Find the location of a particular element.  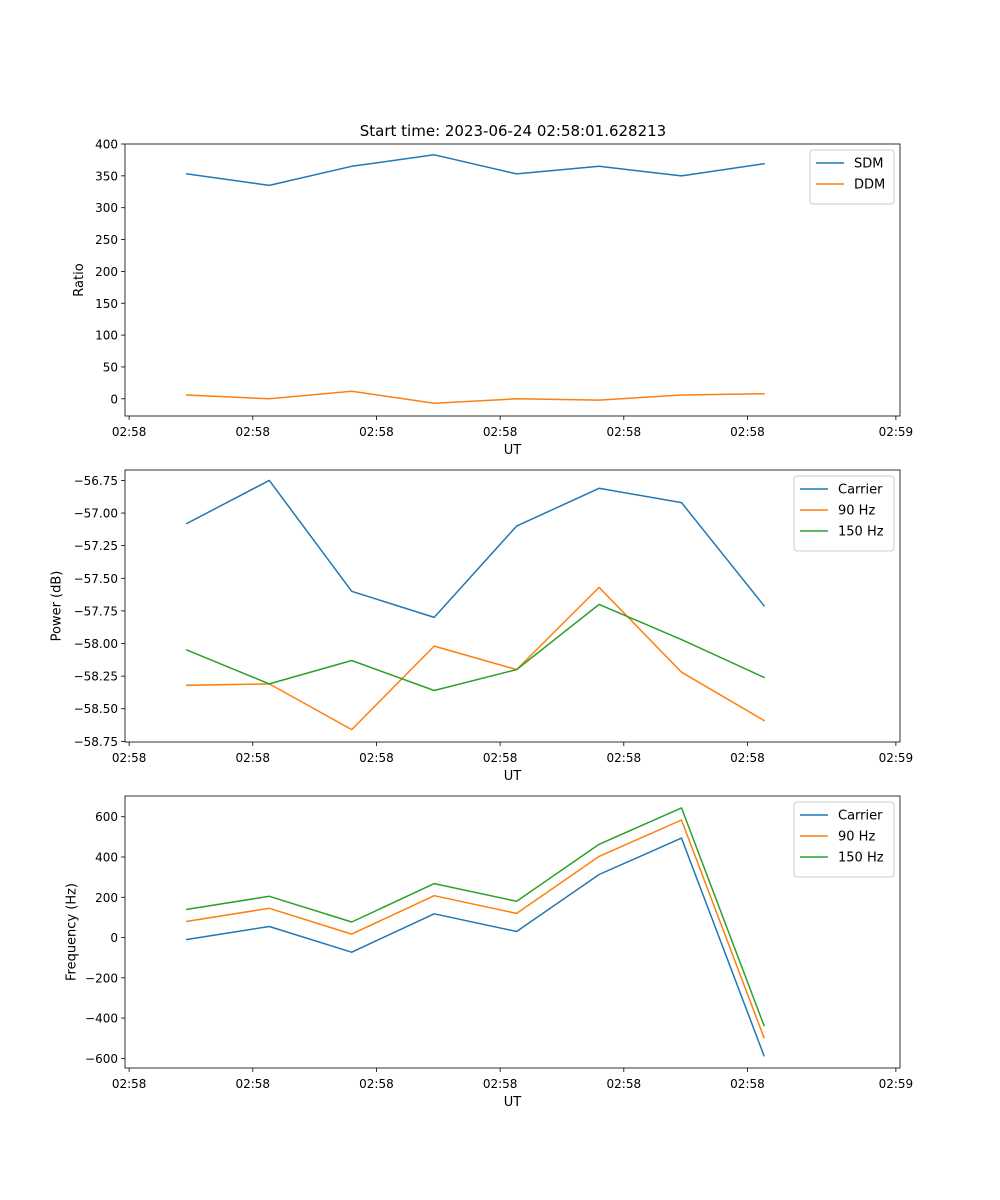

frequency-y-tick-label: −200 is located at coordinates (101, 978).